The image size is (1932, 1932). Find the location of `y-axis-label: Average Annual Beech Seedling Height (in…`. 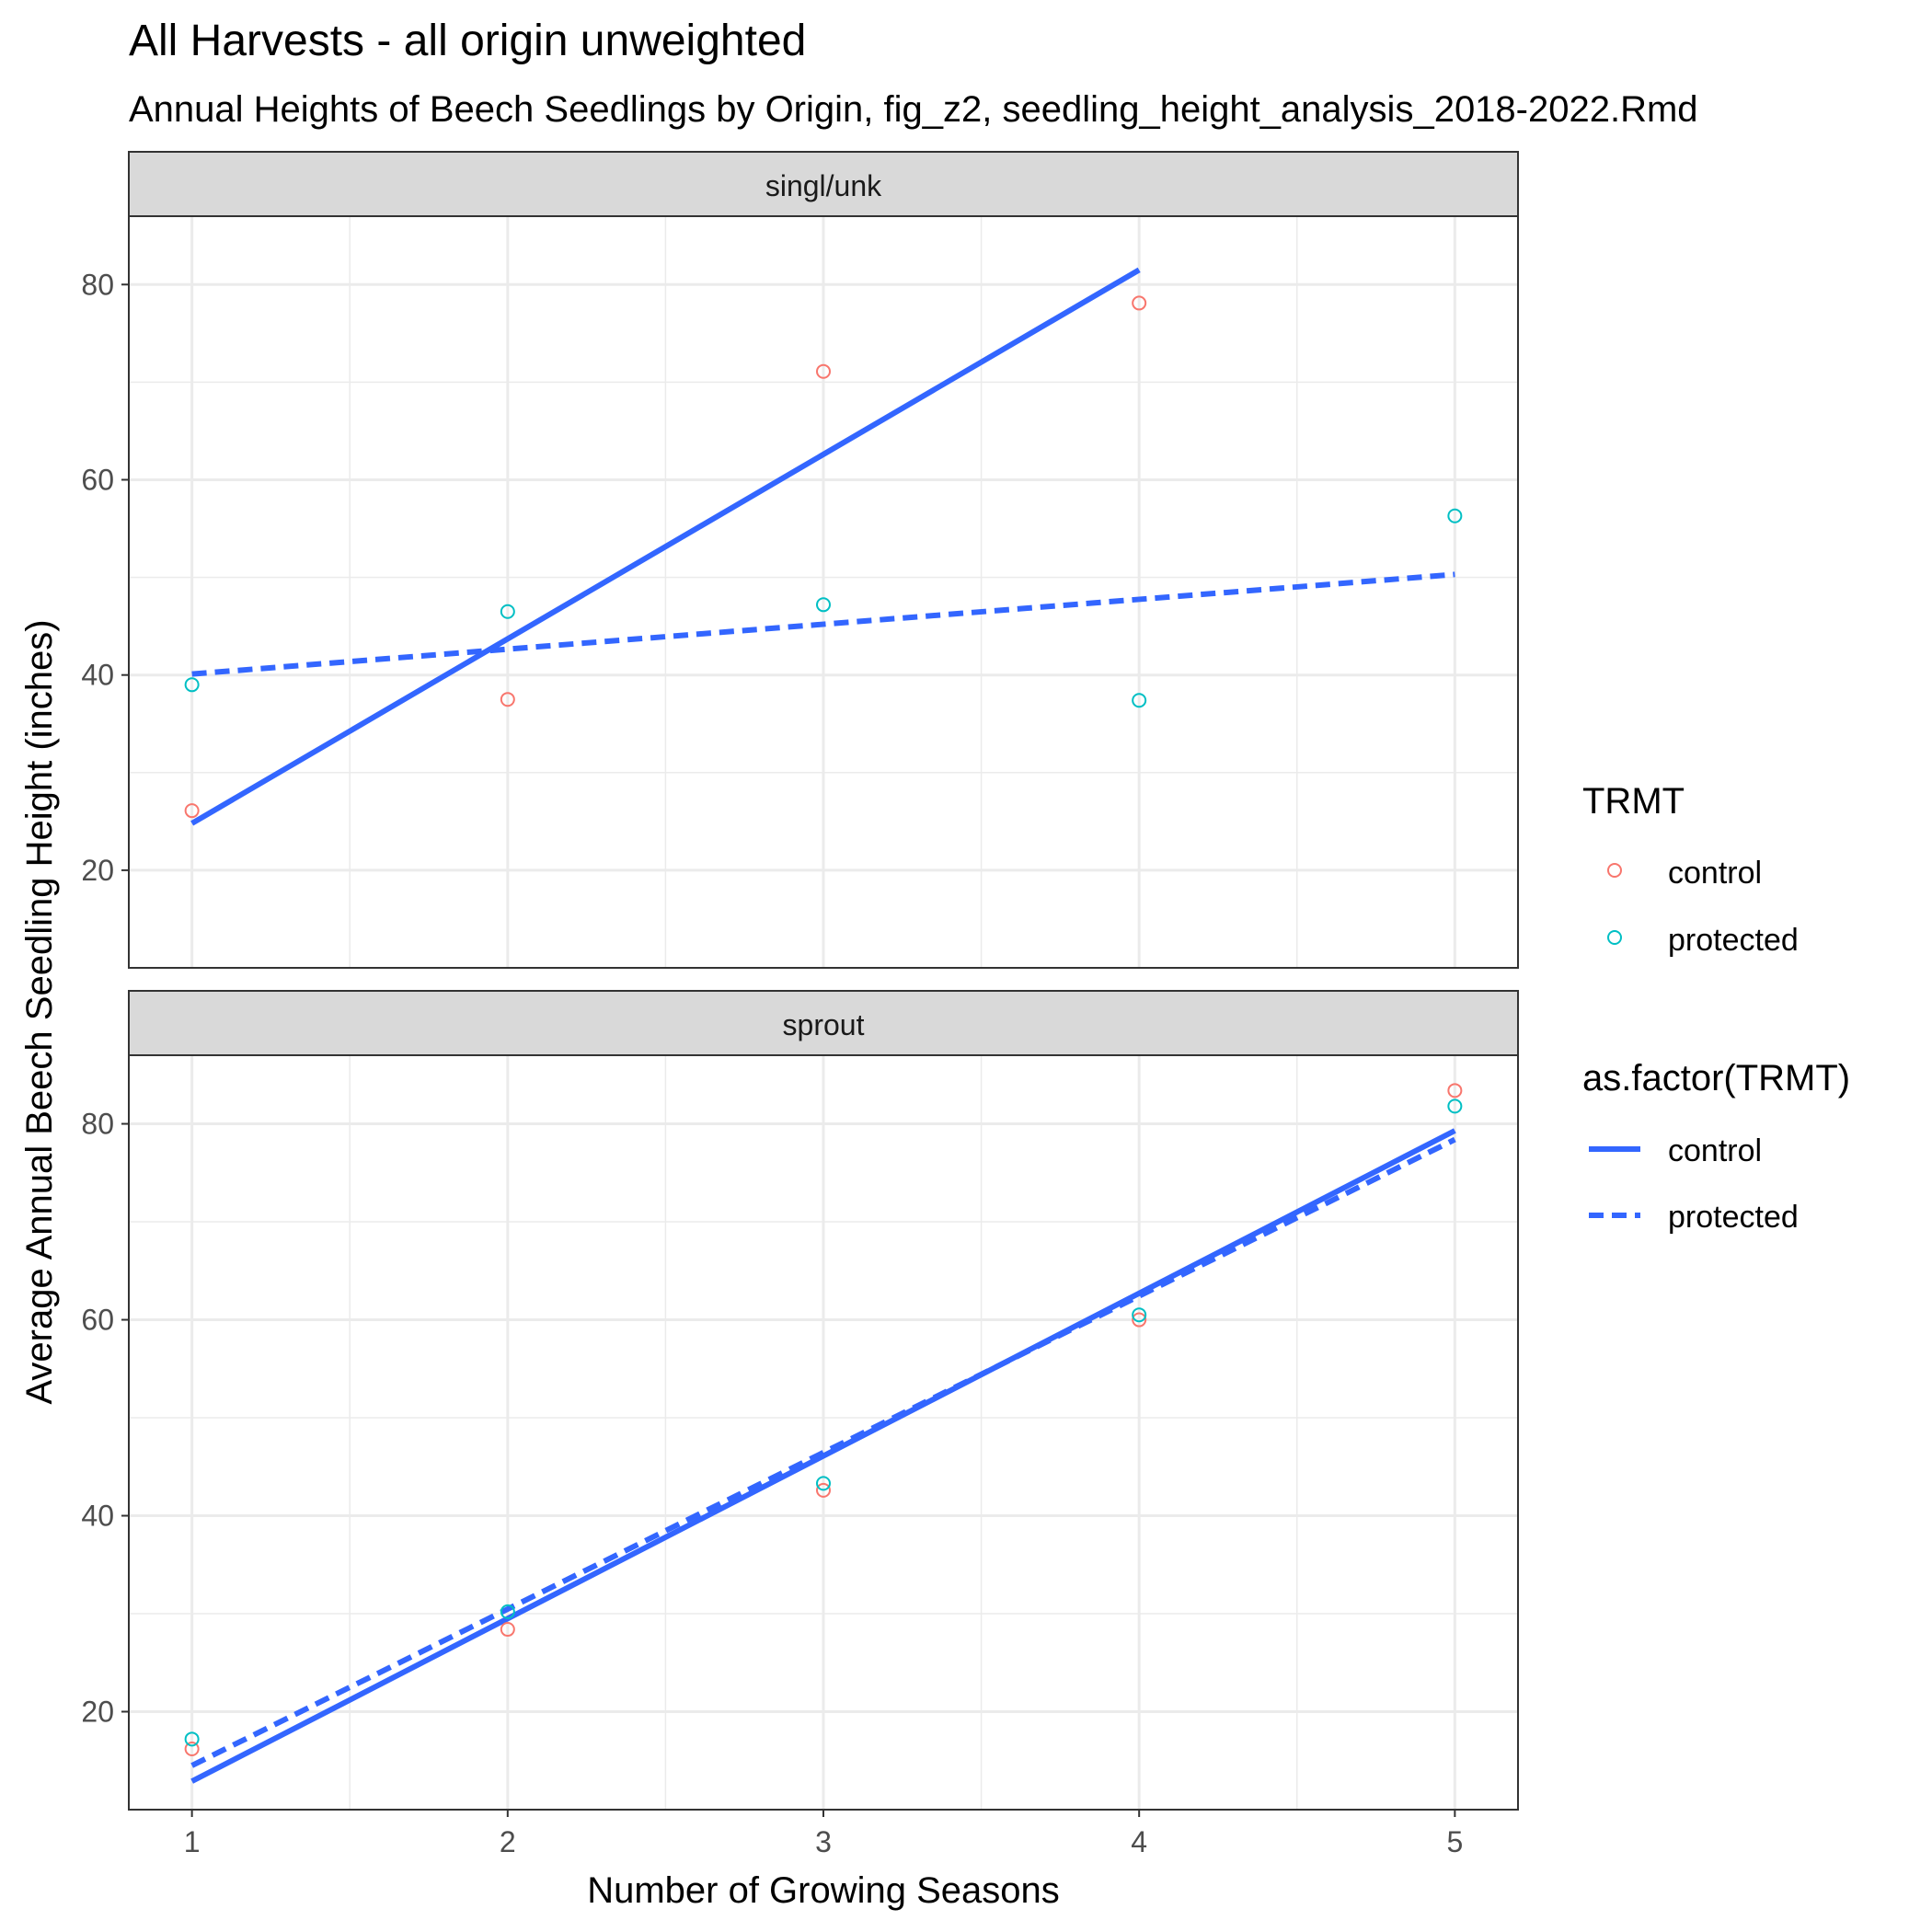

y-axis-label: Average Annual Beech Seedling Height (in… is located at coordinates (39, 1011).